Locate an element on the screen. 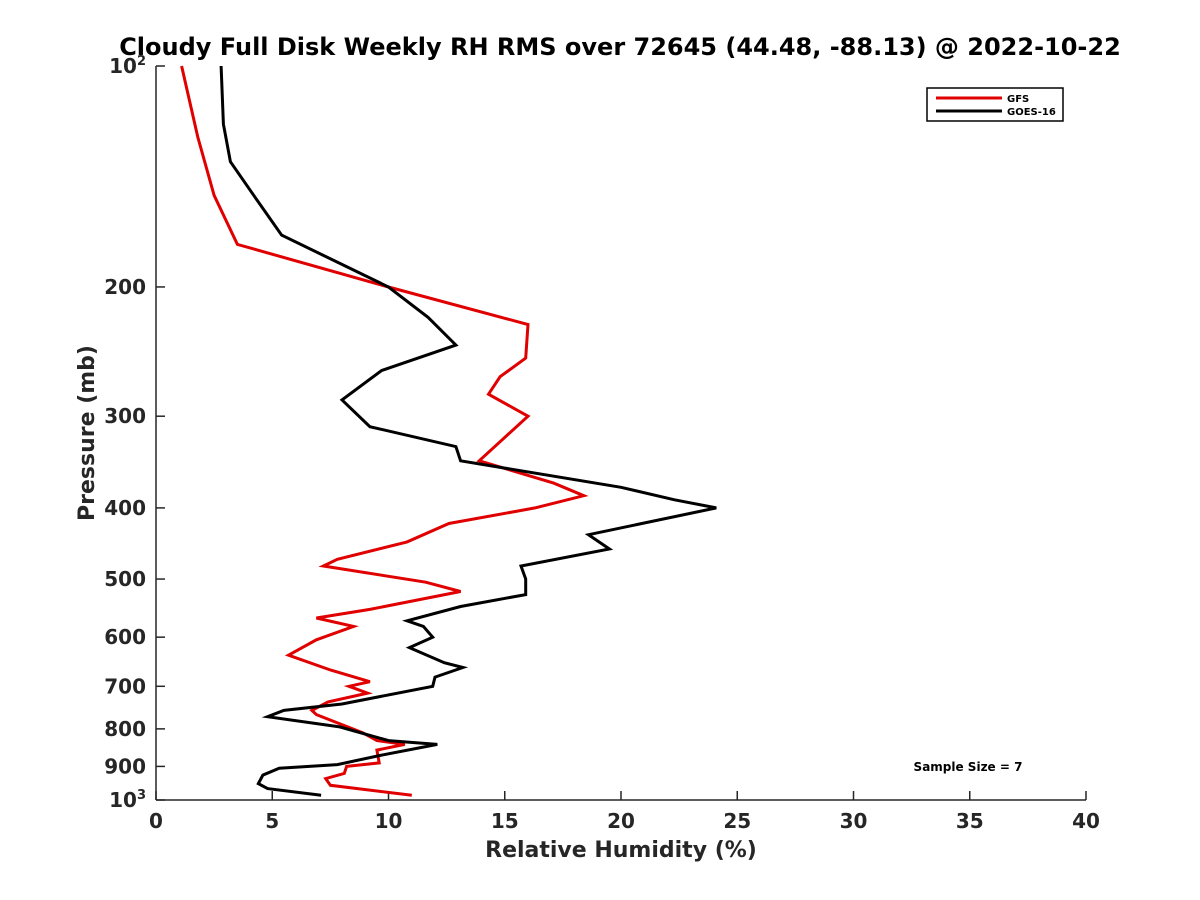  y-tick-label: 800 is located at coordinates (125, 729).